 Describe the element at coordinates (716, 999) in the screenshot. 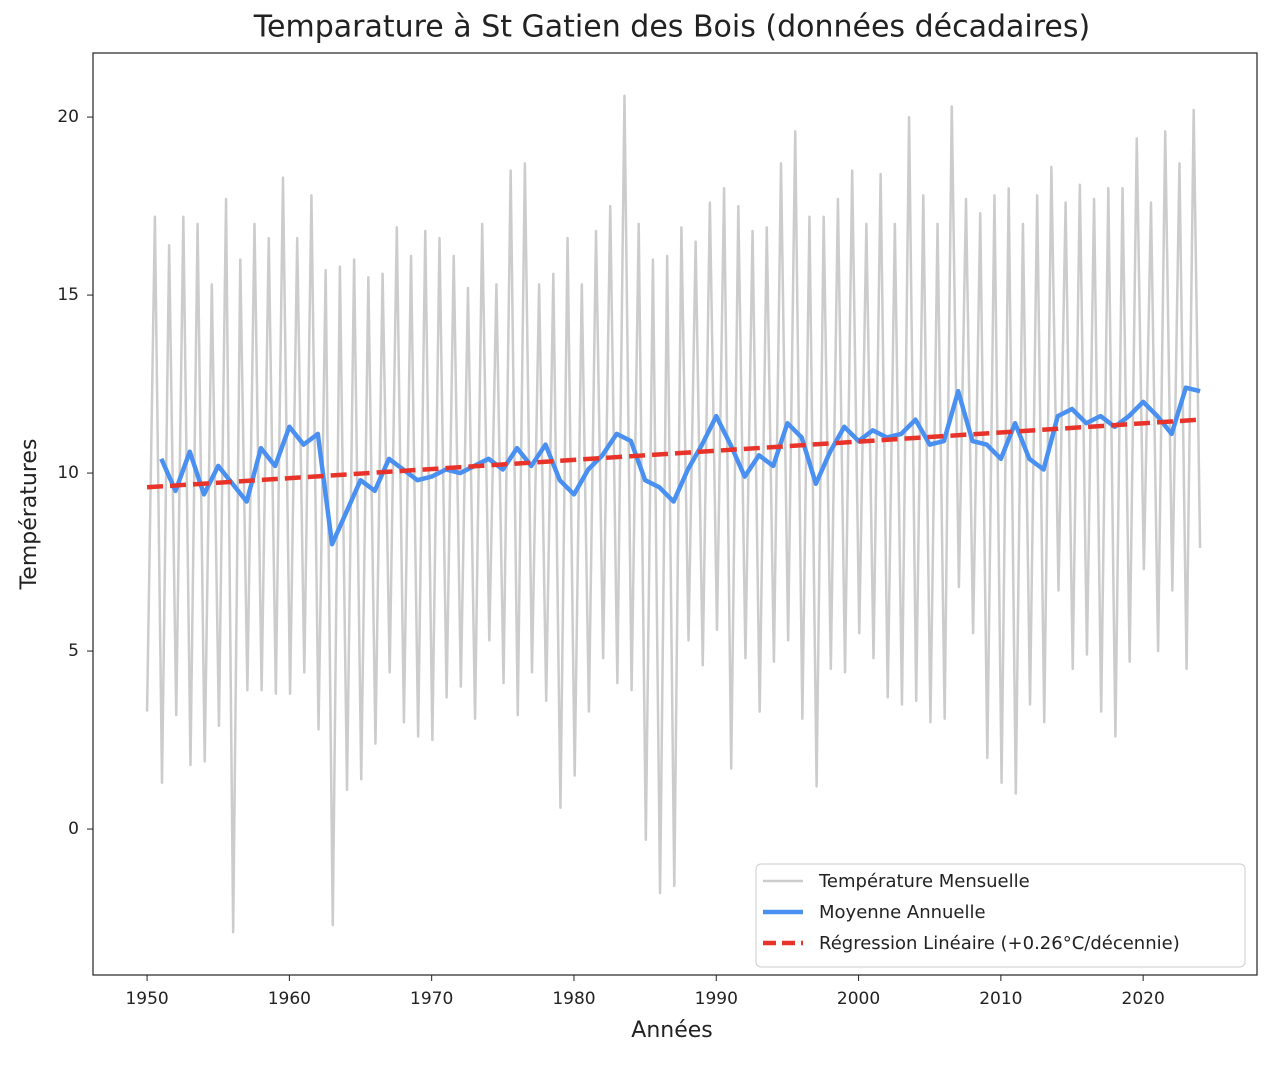

I see `x-tick-label: 1990` at that location.